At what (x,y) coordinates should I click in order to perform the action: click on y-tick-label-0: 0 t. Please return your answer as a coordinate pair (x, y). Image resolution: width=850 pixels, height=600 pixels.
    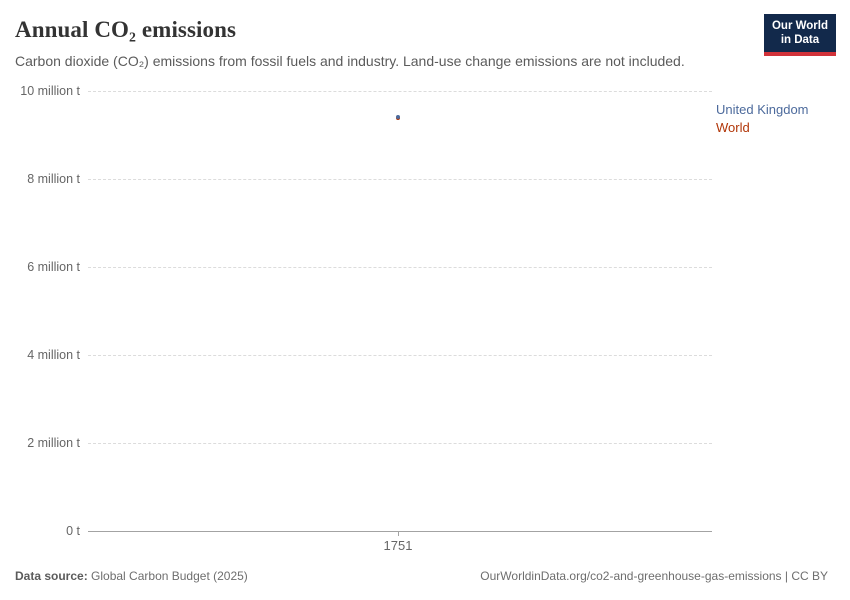
    Looking at the image, I should click on (73, 531).